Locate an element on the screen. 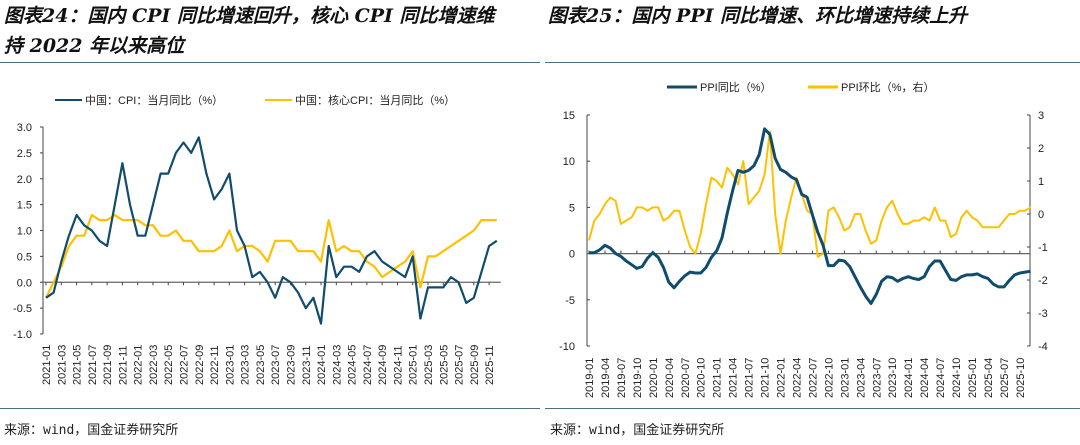 The image size is (1080, 445). right-left-y-tick-label: 5 is located at coordinates (572, 208).